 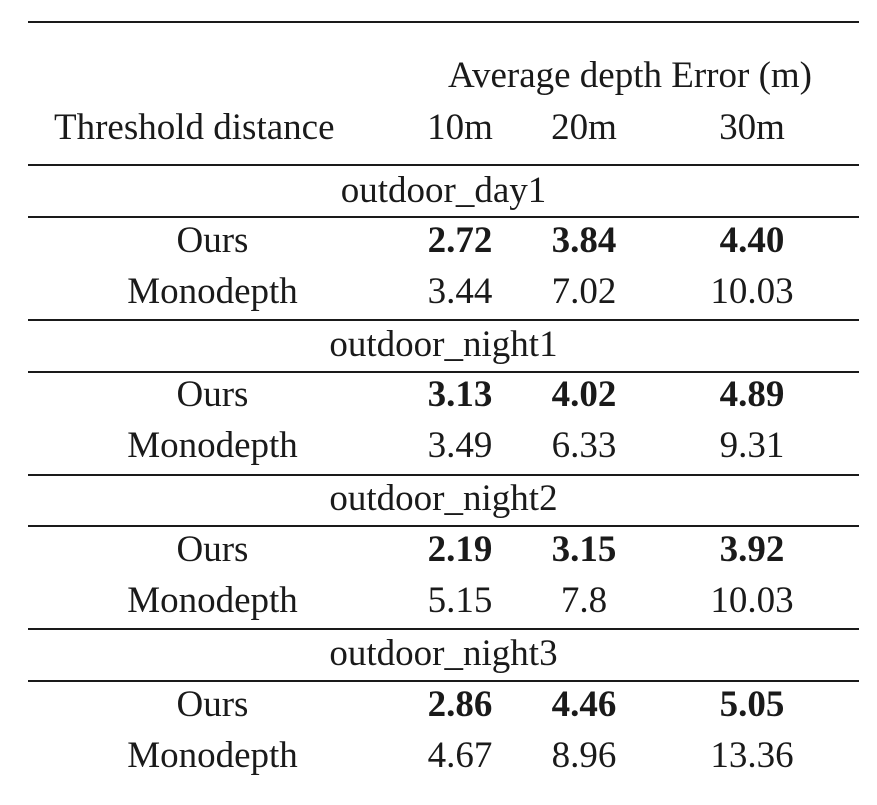 What do you see at coordinates (443, 653) in the screenshot?
I see `section-title-outdoor-night3: outdoor_night3` at bounding box center [443, 653].